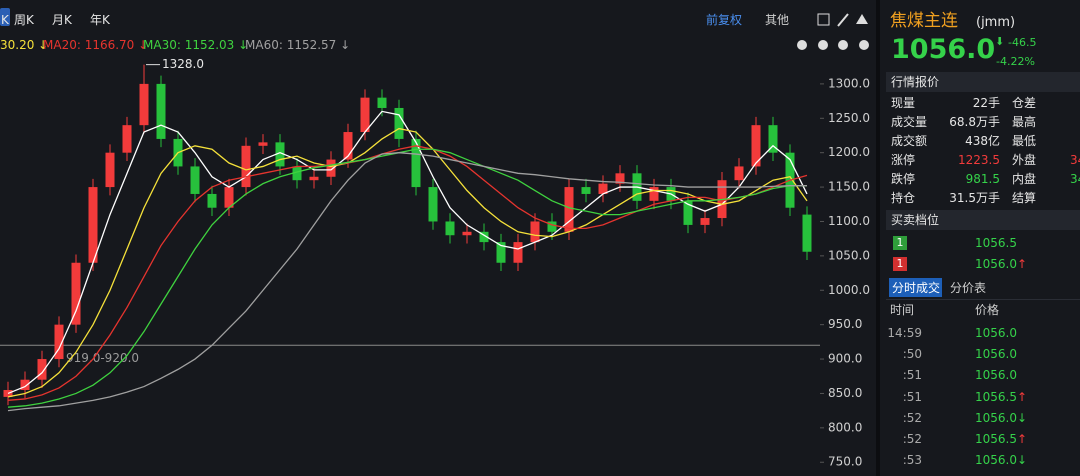 The height and width of the screenshot is (476, 1080). Describe the element at coordinates (1024, 122) in the screenshot. I see `quote-label: 最高` at that location.